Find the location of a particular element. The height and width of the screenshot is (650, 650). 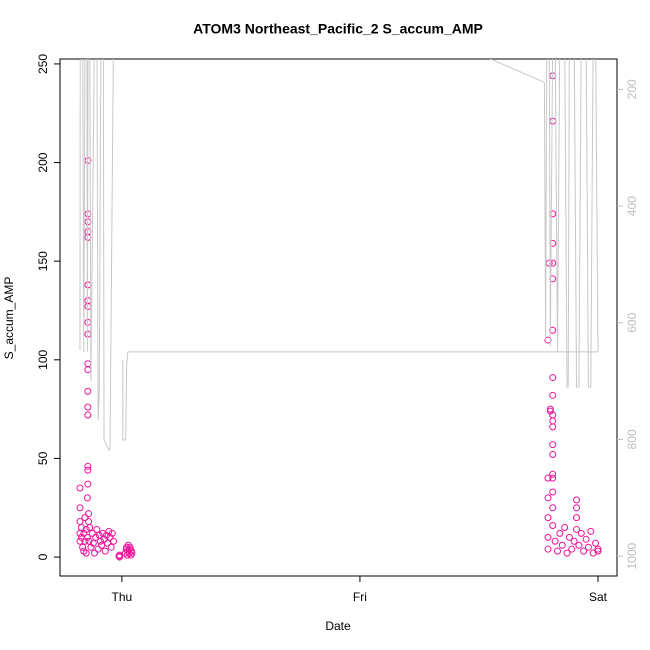

chart-title: ATOM3 Northeast_Pacific_2 S_accum_AMP is located at coordinates (338, 29).